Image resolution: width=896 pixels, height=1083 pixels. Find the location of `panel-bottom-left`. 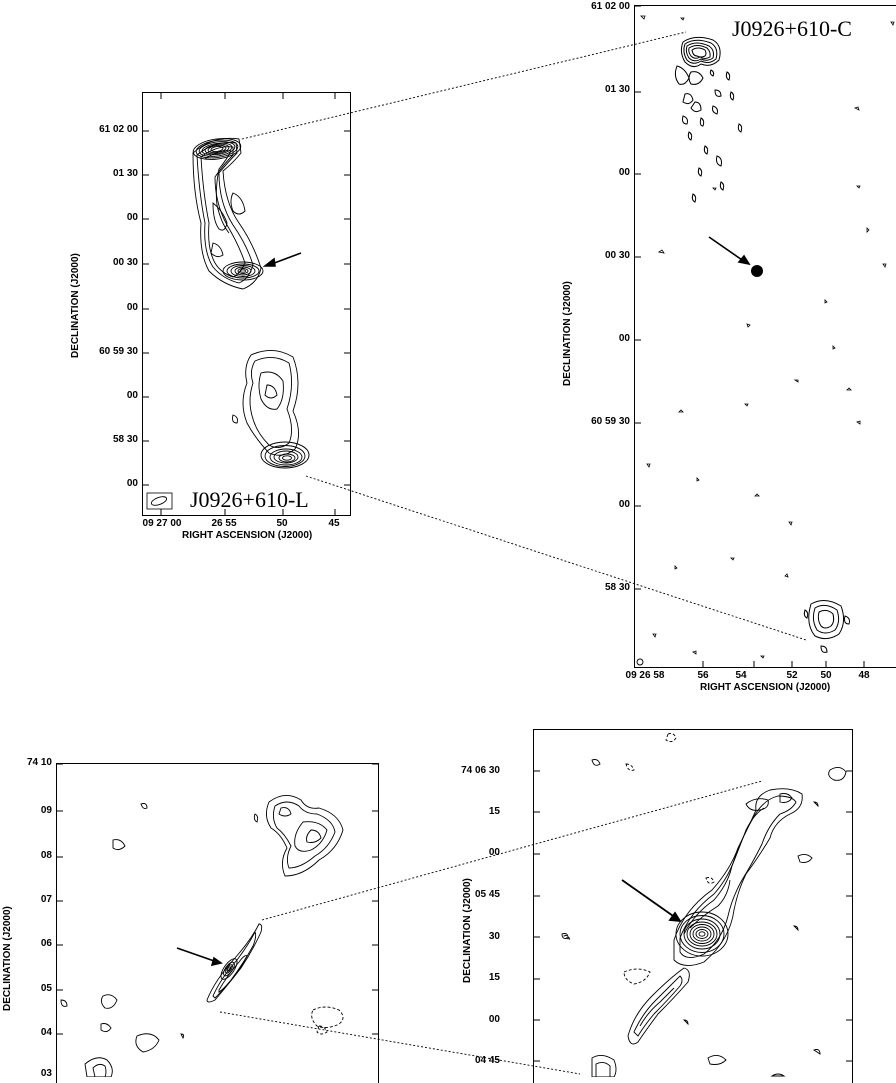

panel-bottom-left is located at coordinates (217, 923).